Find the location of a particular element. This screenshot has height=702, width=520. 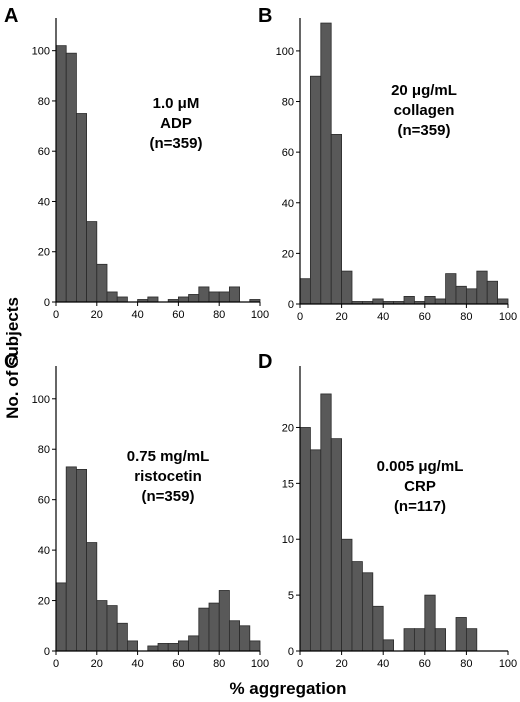

panel-annotation: 1.0 μM is located at coordinates (176, 103).